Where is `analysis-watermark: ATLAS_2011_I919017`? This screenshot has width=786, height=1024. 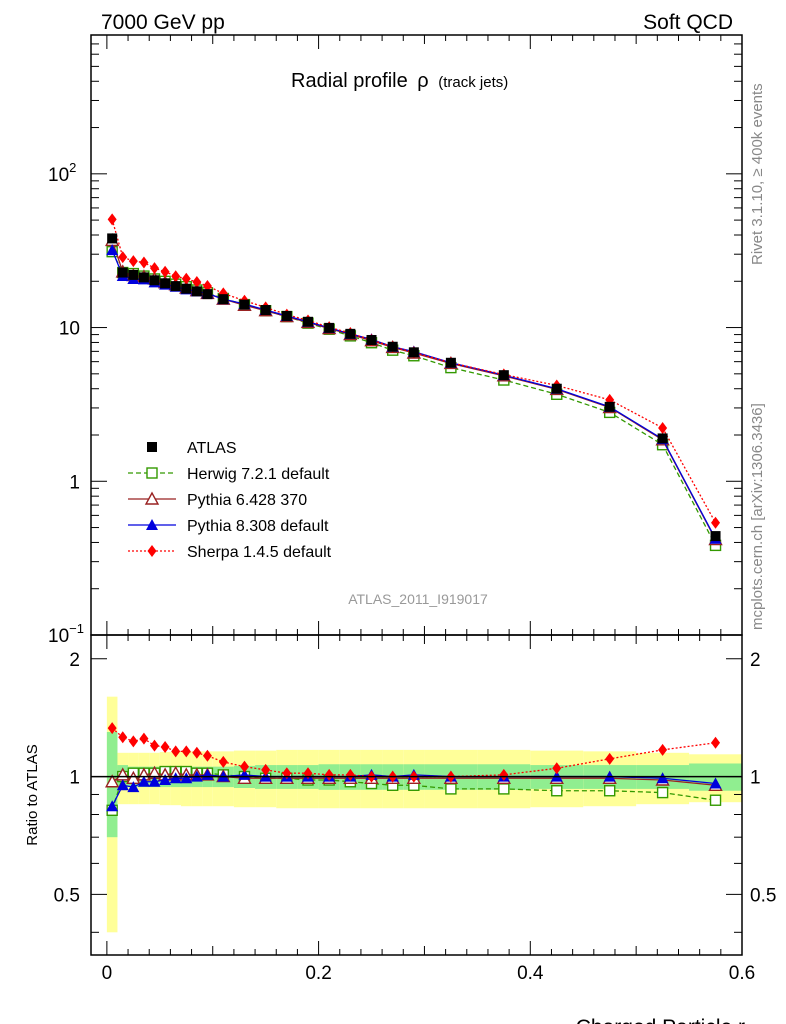 analysis-watermark: ATLAS_2011_I919017 is located at coordinates (418, 599).